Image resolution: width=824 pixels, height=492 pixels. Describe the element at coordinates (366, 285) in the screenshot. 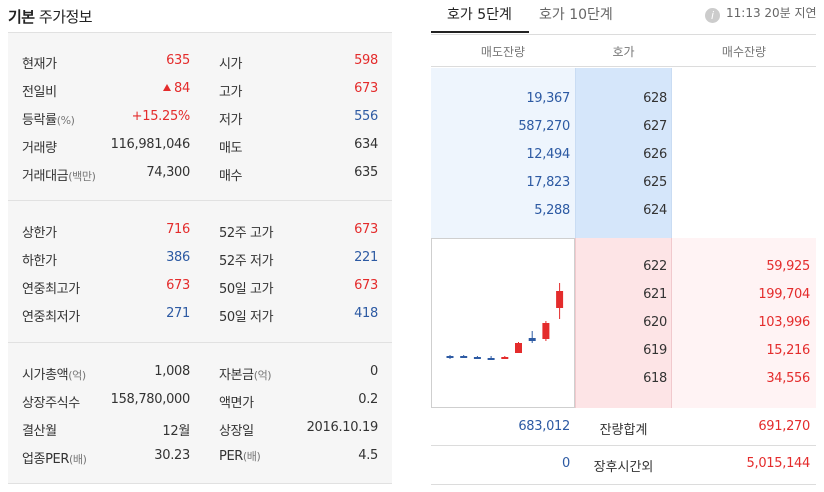

I see `value-50d-high: 673` at that location.